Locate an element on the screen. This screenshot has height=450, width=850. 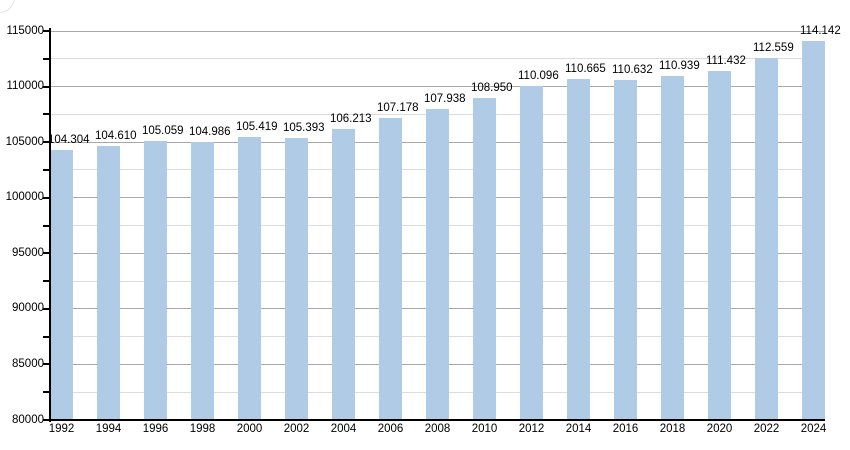
bar-1992 is located at coordinates (61, 284).